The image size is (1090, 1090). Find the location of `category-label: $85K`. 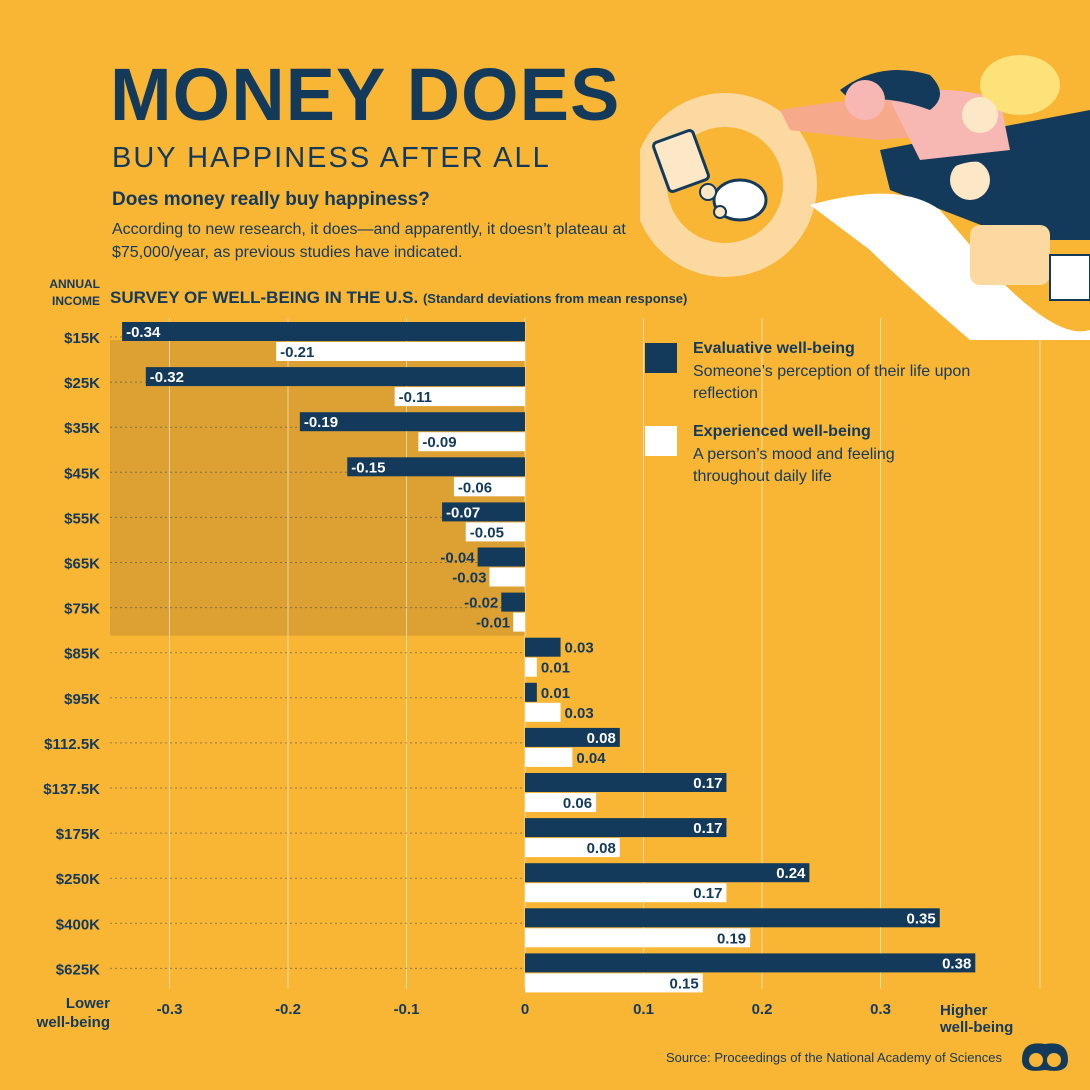

category-label: $85K is located at coordinates (82, 654).